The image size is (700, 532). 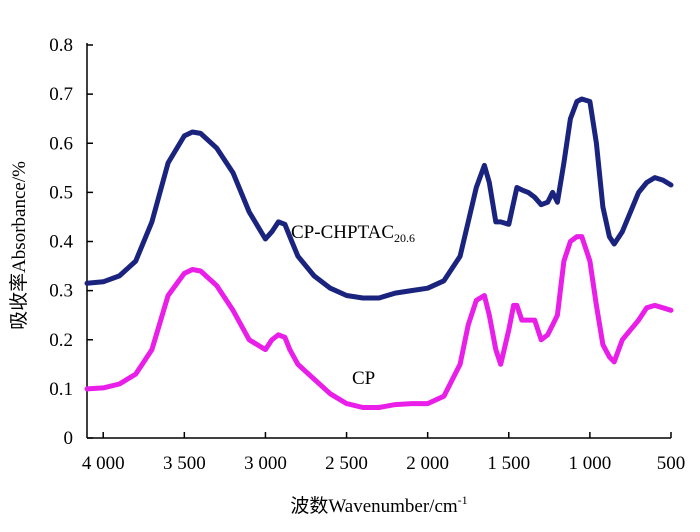 I want to click on series-label-cp: CP, so click(x=363, y=378).